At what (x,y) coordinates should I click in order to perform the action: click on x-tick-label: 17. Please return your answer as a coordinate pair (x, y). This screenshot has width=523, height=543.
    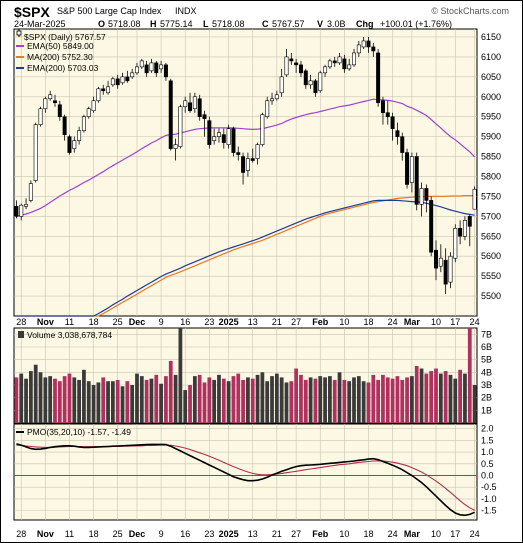
    Looking at the image, I should click on (455, 322).